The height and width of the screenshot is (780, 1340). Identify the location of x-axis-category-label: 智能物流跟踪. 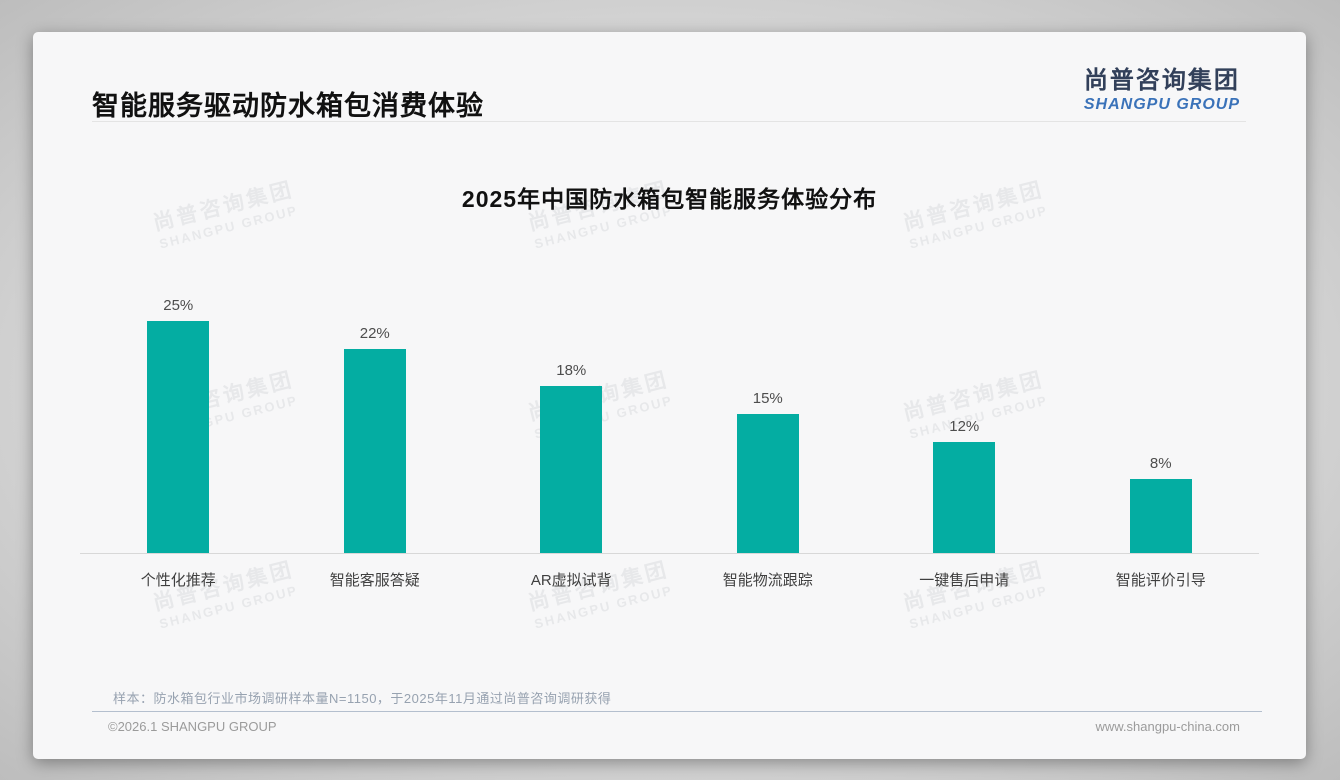
(767, 580).